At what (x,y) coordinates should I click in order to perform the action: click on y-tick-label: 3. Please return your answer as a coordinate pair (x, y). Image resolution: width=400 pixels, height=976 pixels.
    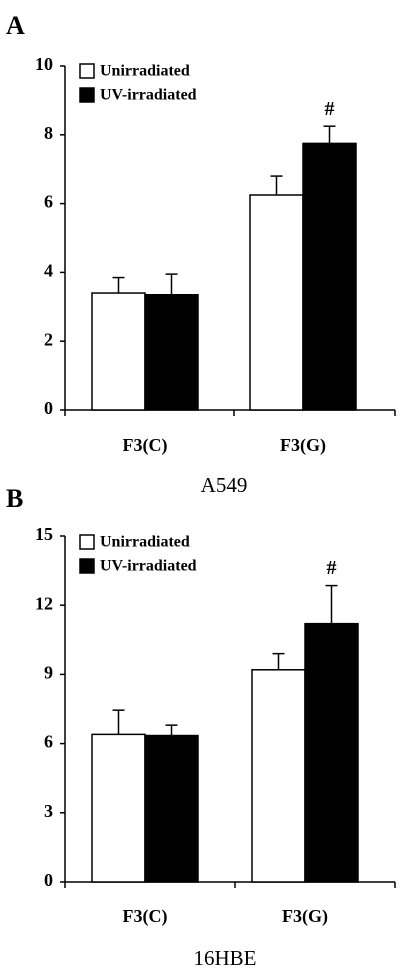
    Looking at the image, I should click on (48, 811).